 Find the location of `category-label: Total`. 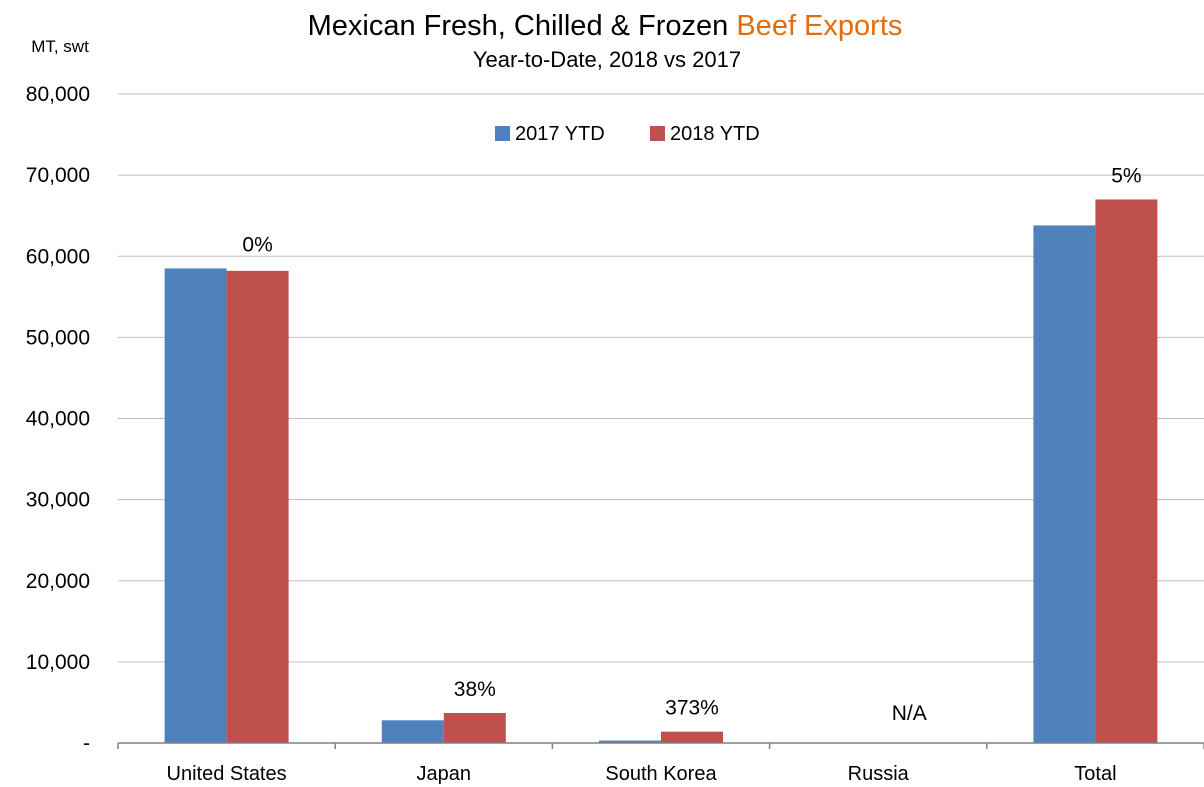

category-label: Total is located at coordinates (1095, 774).